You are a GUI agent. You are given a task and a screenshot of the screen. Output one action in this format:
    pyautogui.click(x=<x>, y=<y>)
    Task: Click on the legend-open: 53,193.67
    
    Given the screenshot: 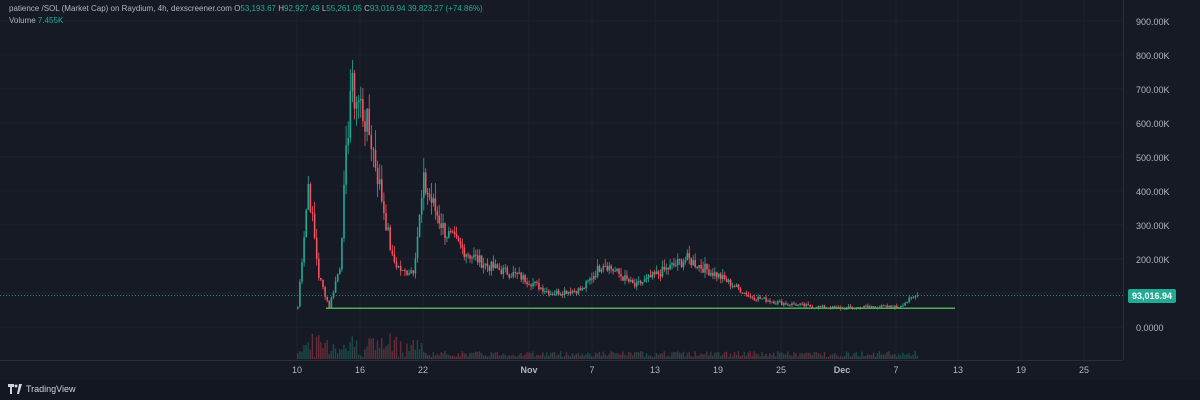 What is the action you would take?
    pyautogui.click(x=258, y=8)
    